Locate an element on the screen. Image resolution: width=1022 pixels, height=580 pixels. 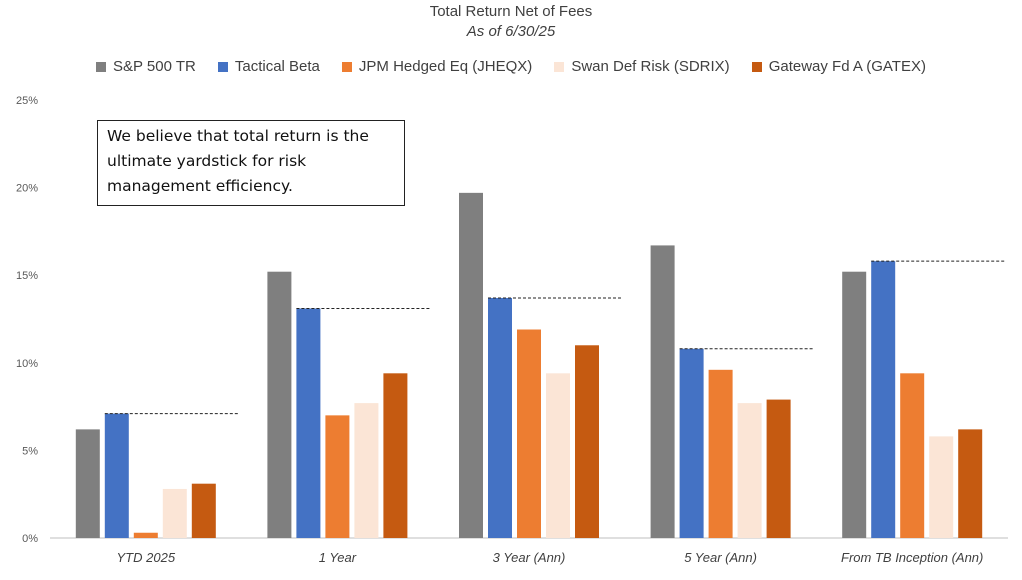
legend-label-sp500: S&P 500 TR is located at coordinates (154, 66).